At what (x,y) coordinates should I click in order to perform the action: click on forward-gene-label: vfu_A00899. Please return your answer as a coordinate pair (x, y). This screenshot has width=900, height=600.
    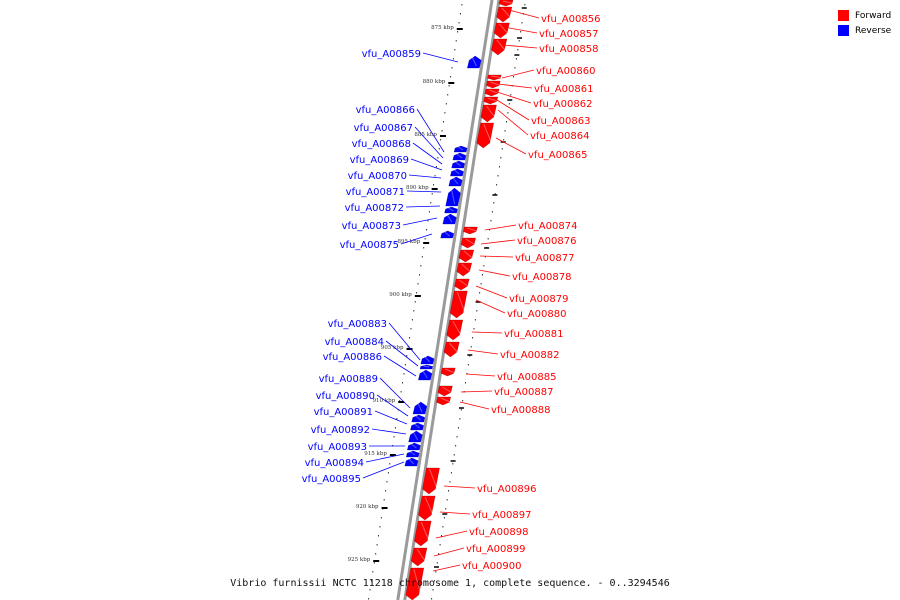
    Looking at the image, I should click on (495, 549).